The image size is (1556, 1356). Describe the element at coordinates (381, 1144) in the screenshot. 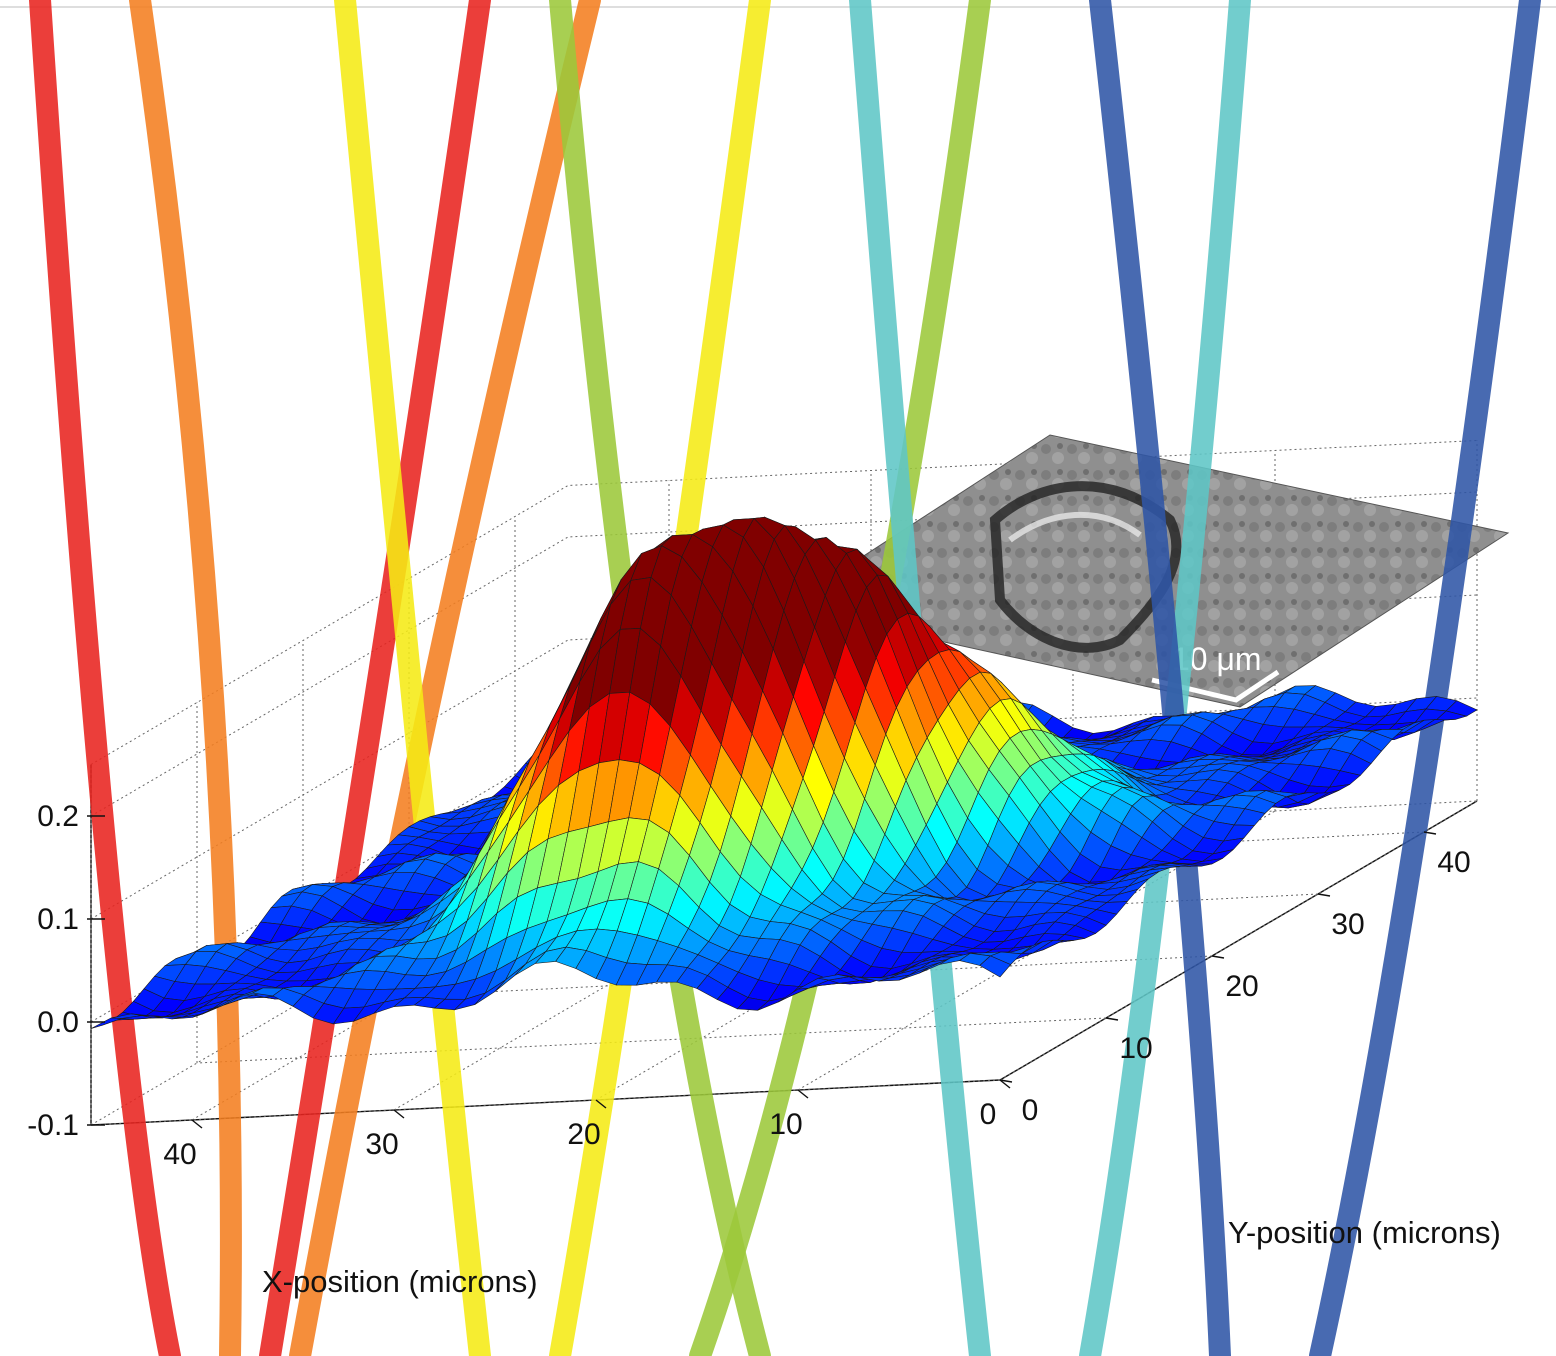

I see `x-tick-label: 30` at that location.